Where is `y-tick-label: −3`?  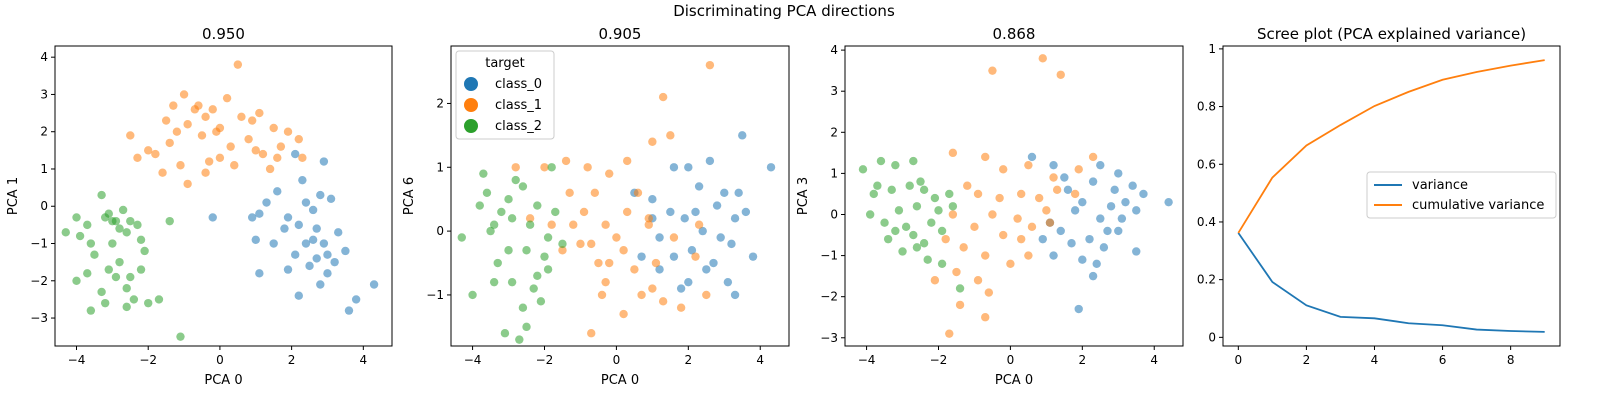 y-tick-label: −3 is located at coordinates (829, 338).